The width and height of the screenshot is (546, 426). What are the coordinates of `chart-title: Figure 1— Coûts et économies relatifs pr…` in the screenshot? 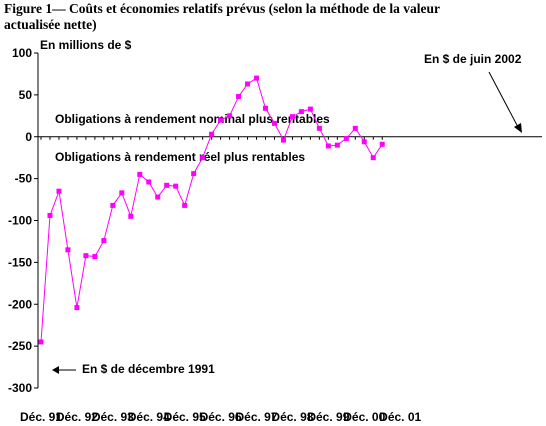 It's located at (244, 17).